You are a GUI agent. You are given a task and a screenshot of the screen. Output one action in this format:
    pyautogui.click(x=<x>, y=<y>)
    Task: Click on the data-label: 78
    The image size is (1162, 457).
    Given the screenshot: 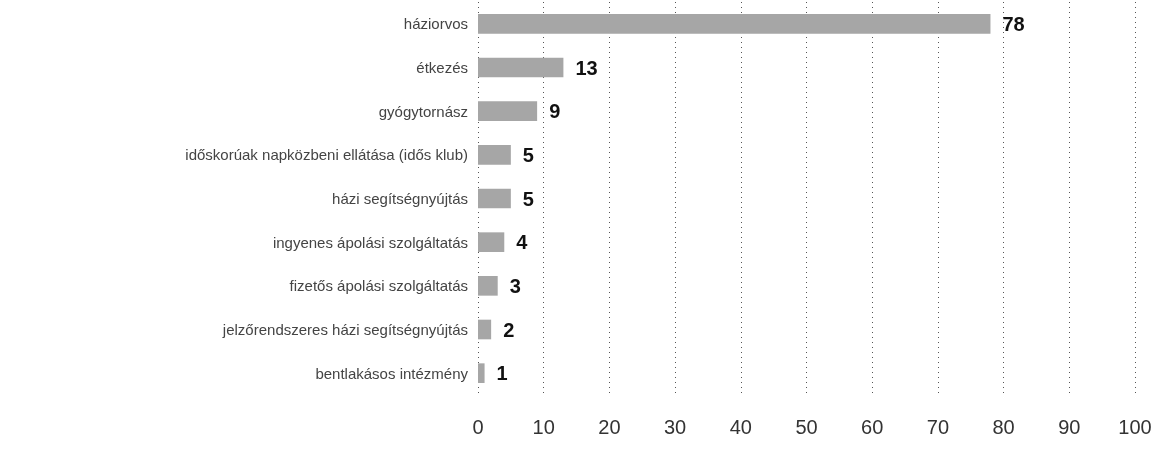 What is the action you would take?
    pyautogui.click(x=1013, y=23)
    